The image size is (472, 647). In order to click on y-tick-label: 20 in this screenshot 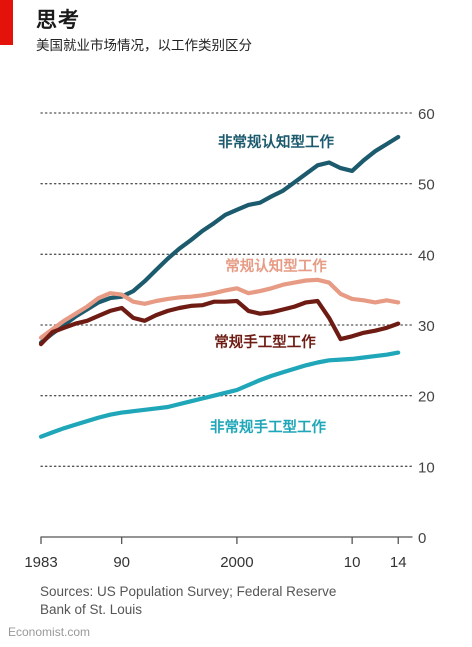, I will do `click(426, 397)`.